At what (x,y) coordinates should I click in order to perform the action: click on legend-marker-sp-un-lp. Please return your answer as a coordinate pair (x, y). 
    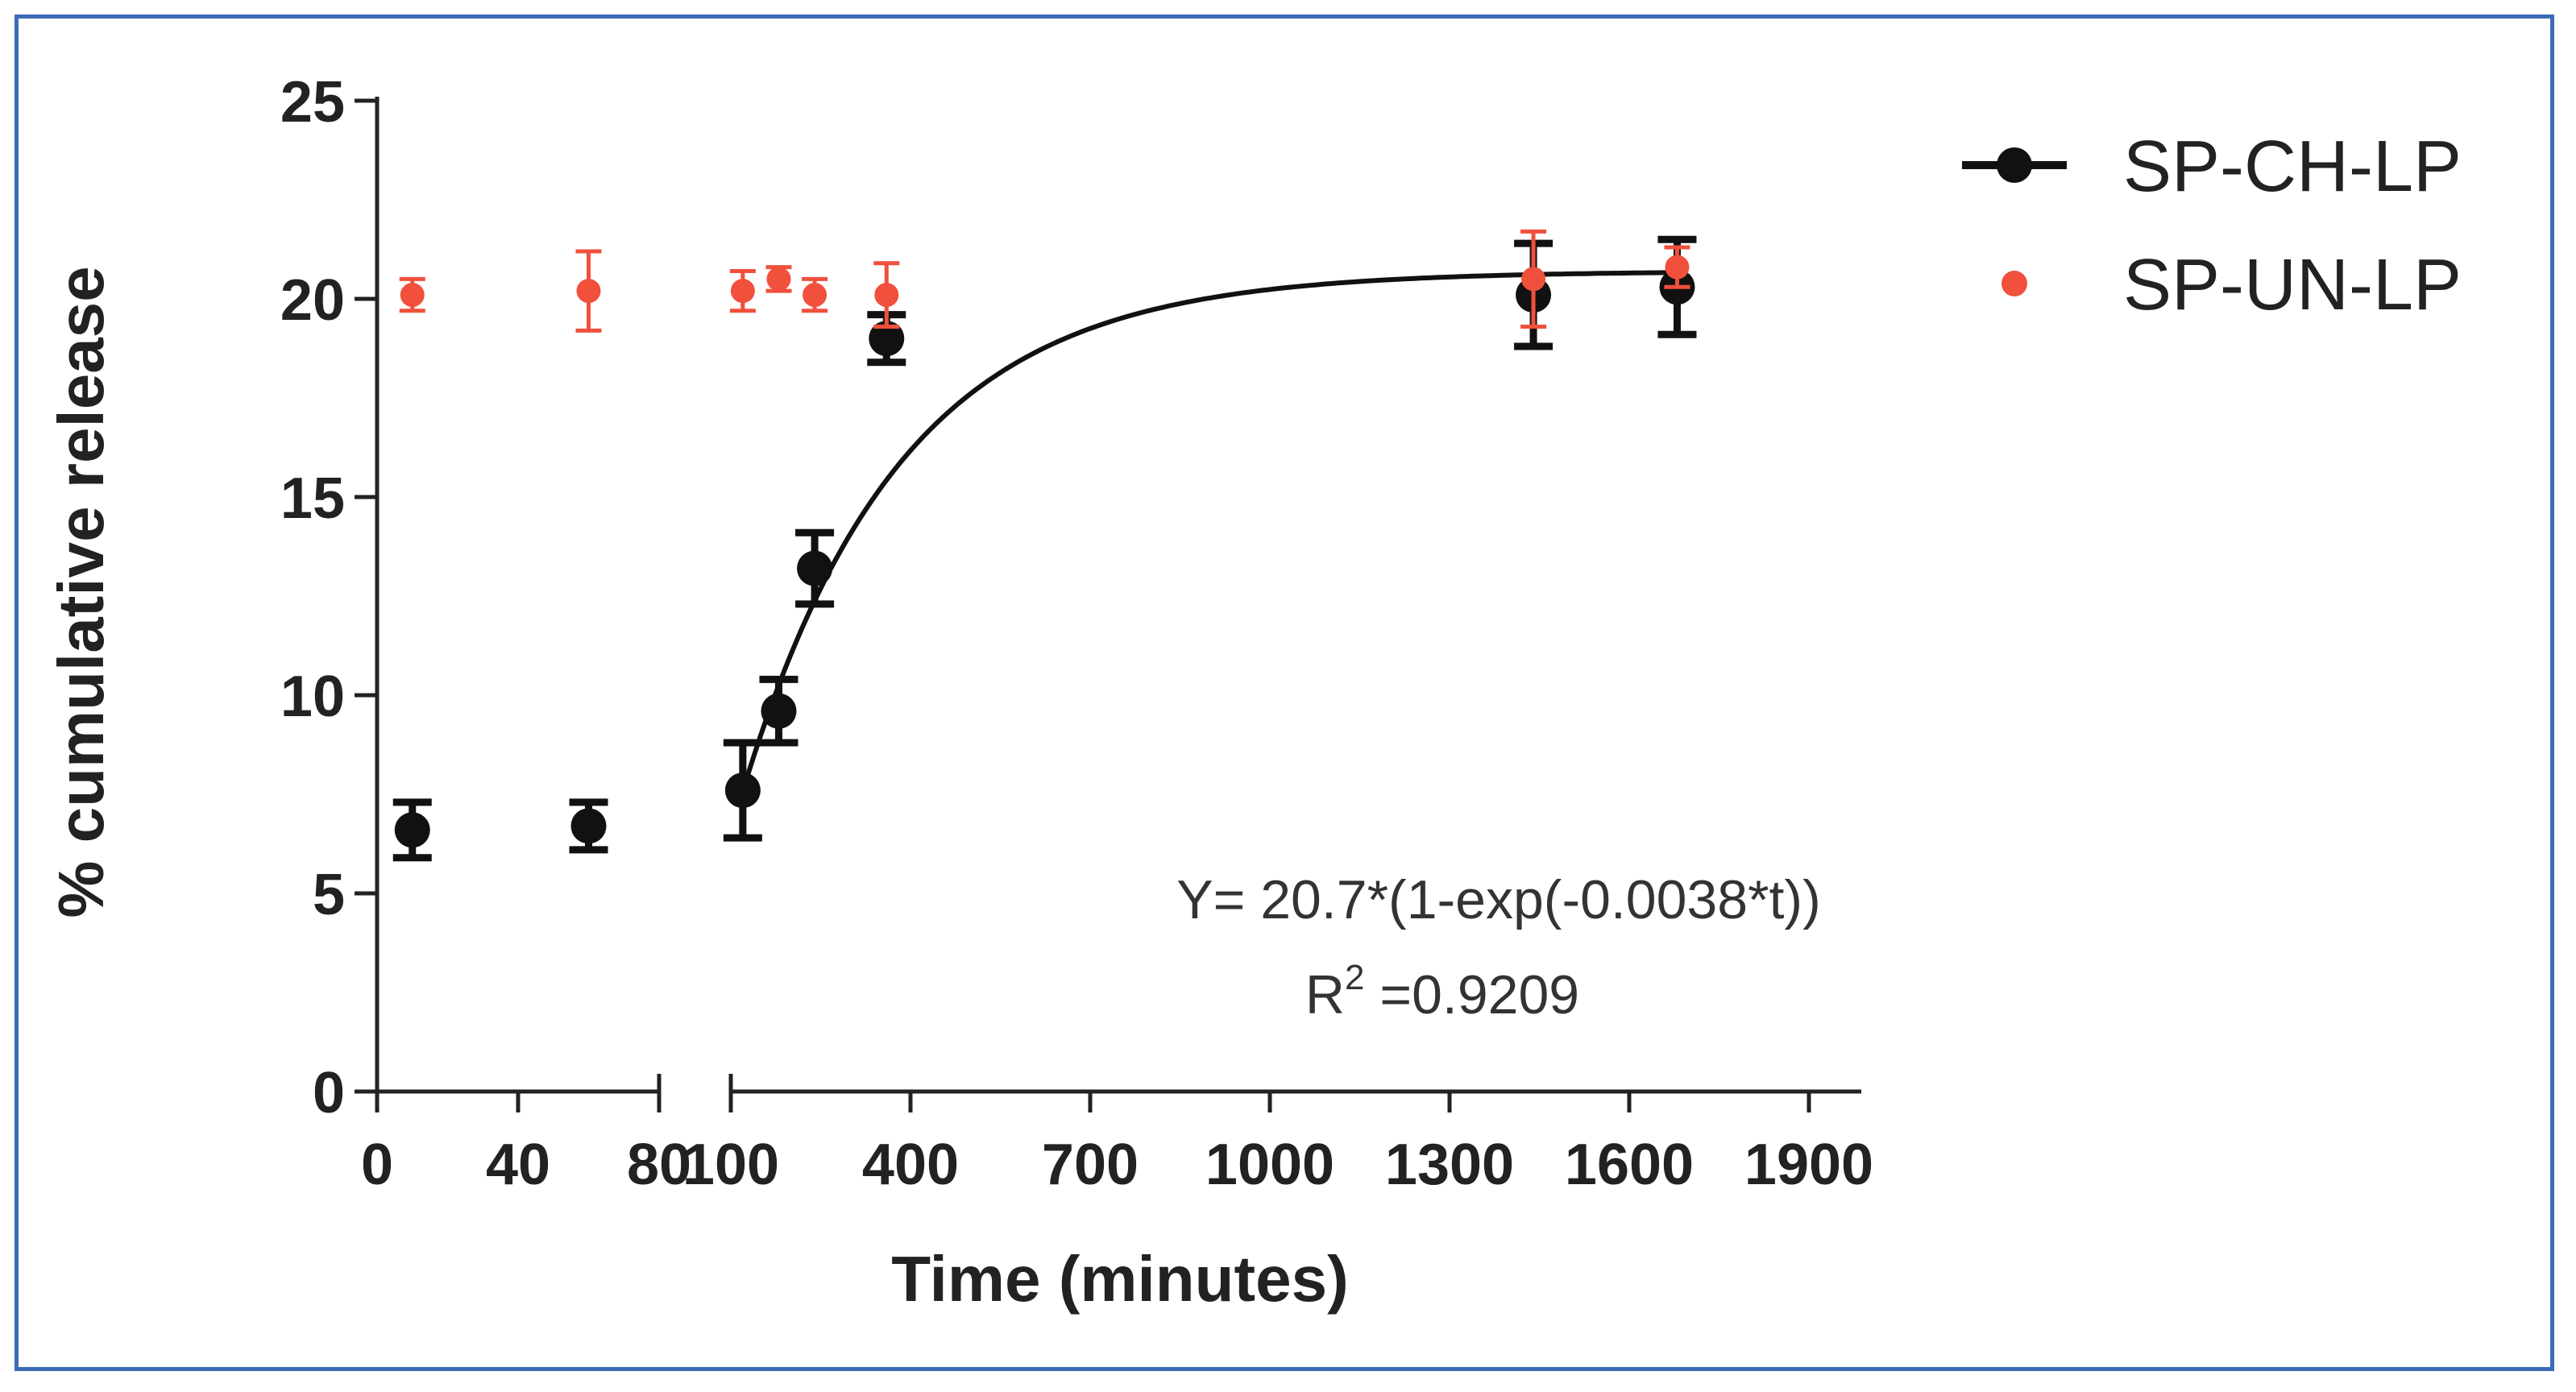
    Looking at the image, I should click on (2014, 283).